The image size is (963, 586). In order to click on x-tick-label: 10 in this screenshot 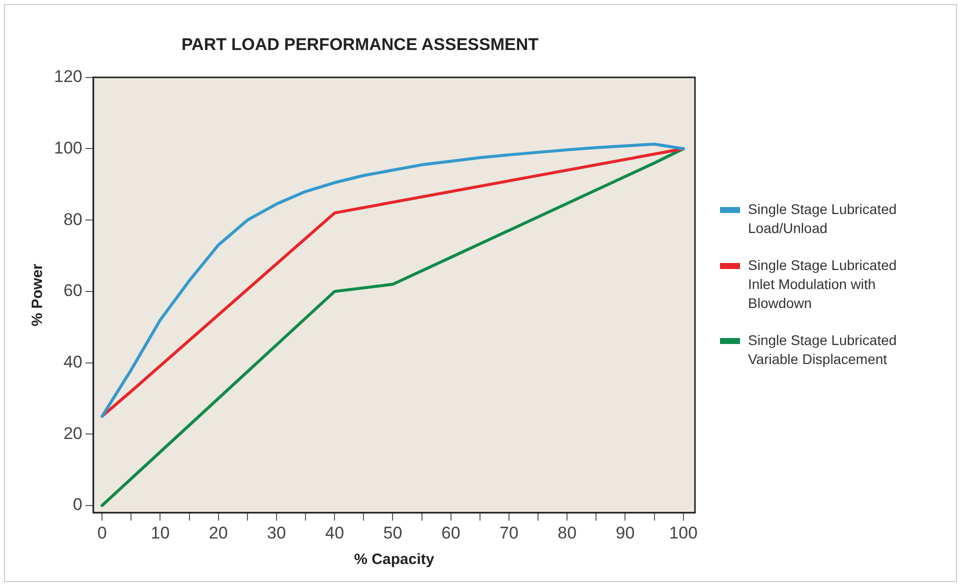, I will do `click(160, 532)`.